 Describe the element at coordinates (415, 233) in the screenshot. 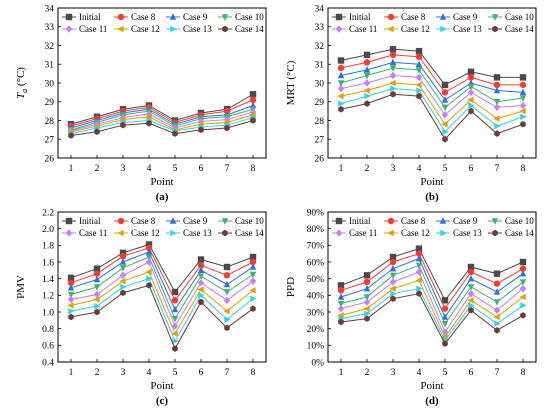

I see `legend-label: Case 12` at that location.